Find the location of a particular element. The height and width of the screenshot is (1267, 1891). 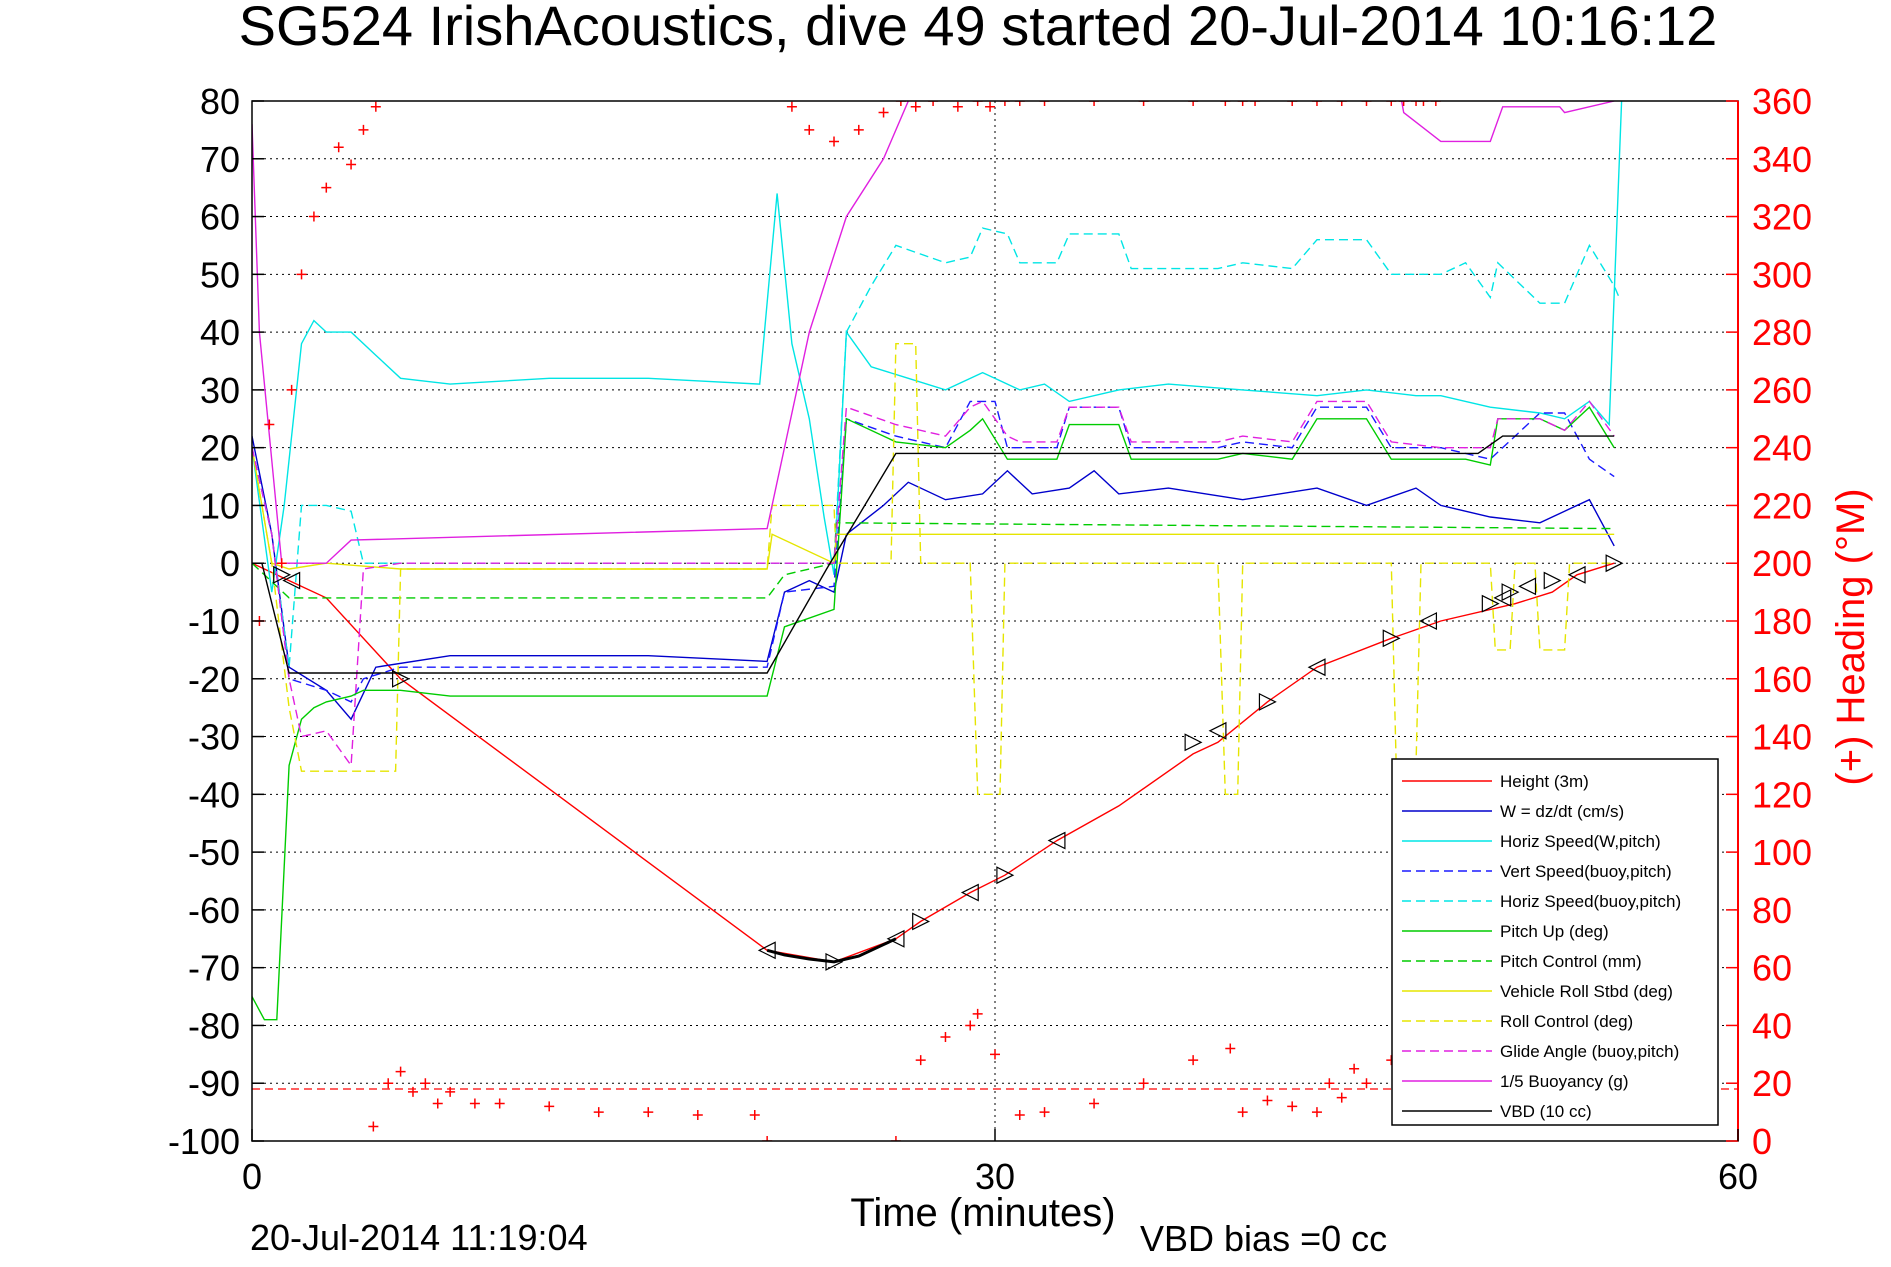

right-tick-label: 140 is located at coordinates (1782, 737).